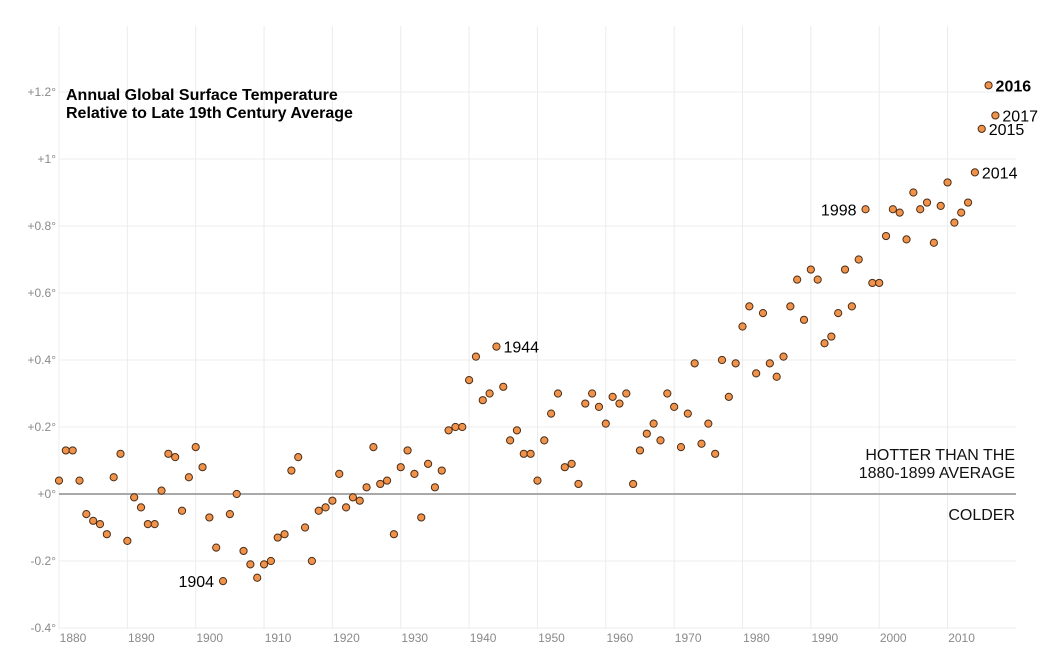 This screenshot has width=1063, height=669. Describe the element at coordinates (44, 561) in the screenshot. I see `y-tick-label: -0.2°` at that location.